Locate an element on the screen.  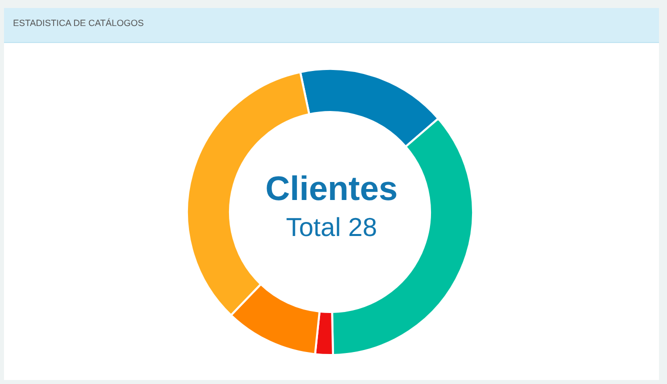
text: Clientes is located at coordinates (331, 189).